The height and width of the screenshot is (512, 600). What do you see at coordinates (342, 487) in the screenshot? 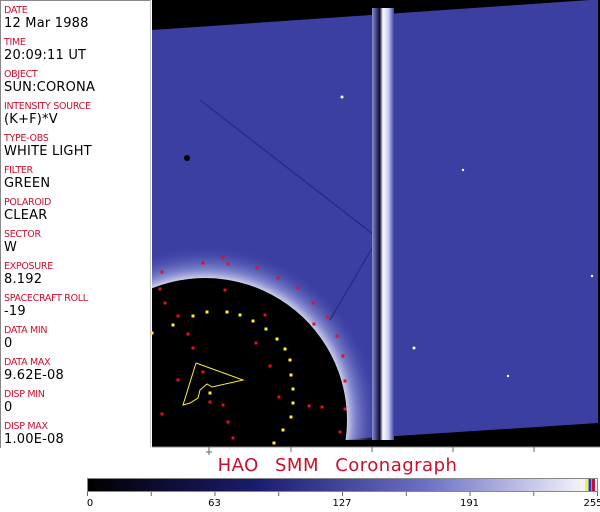
I see `colorbar` at bounding box center [342, 487].